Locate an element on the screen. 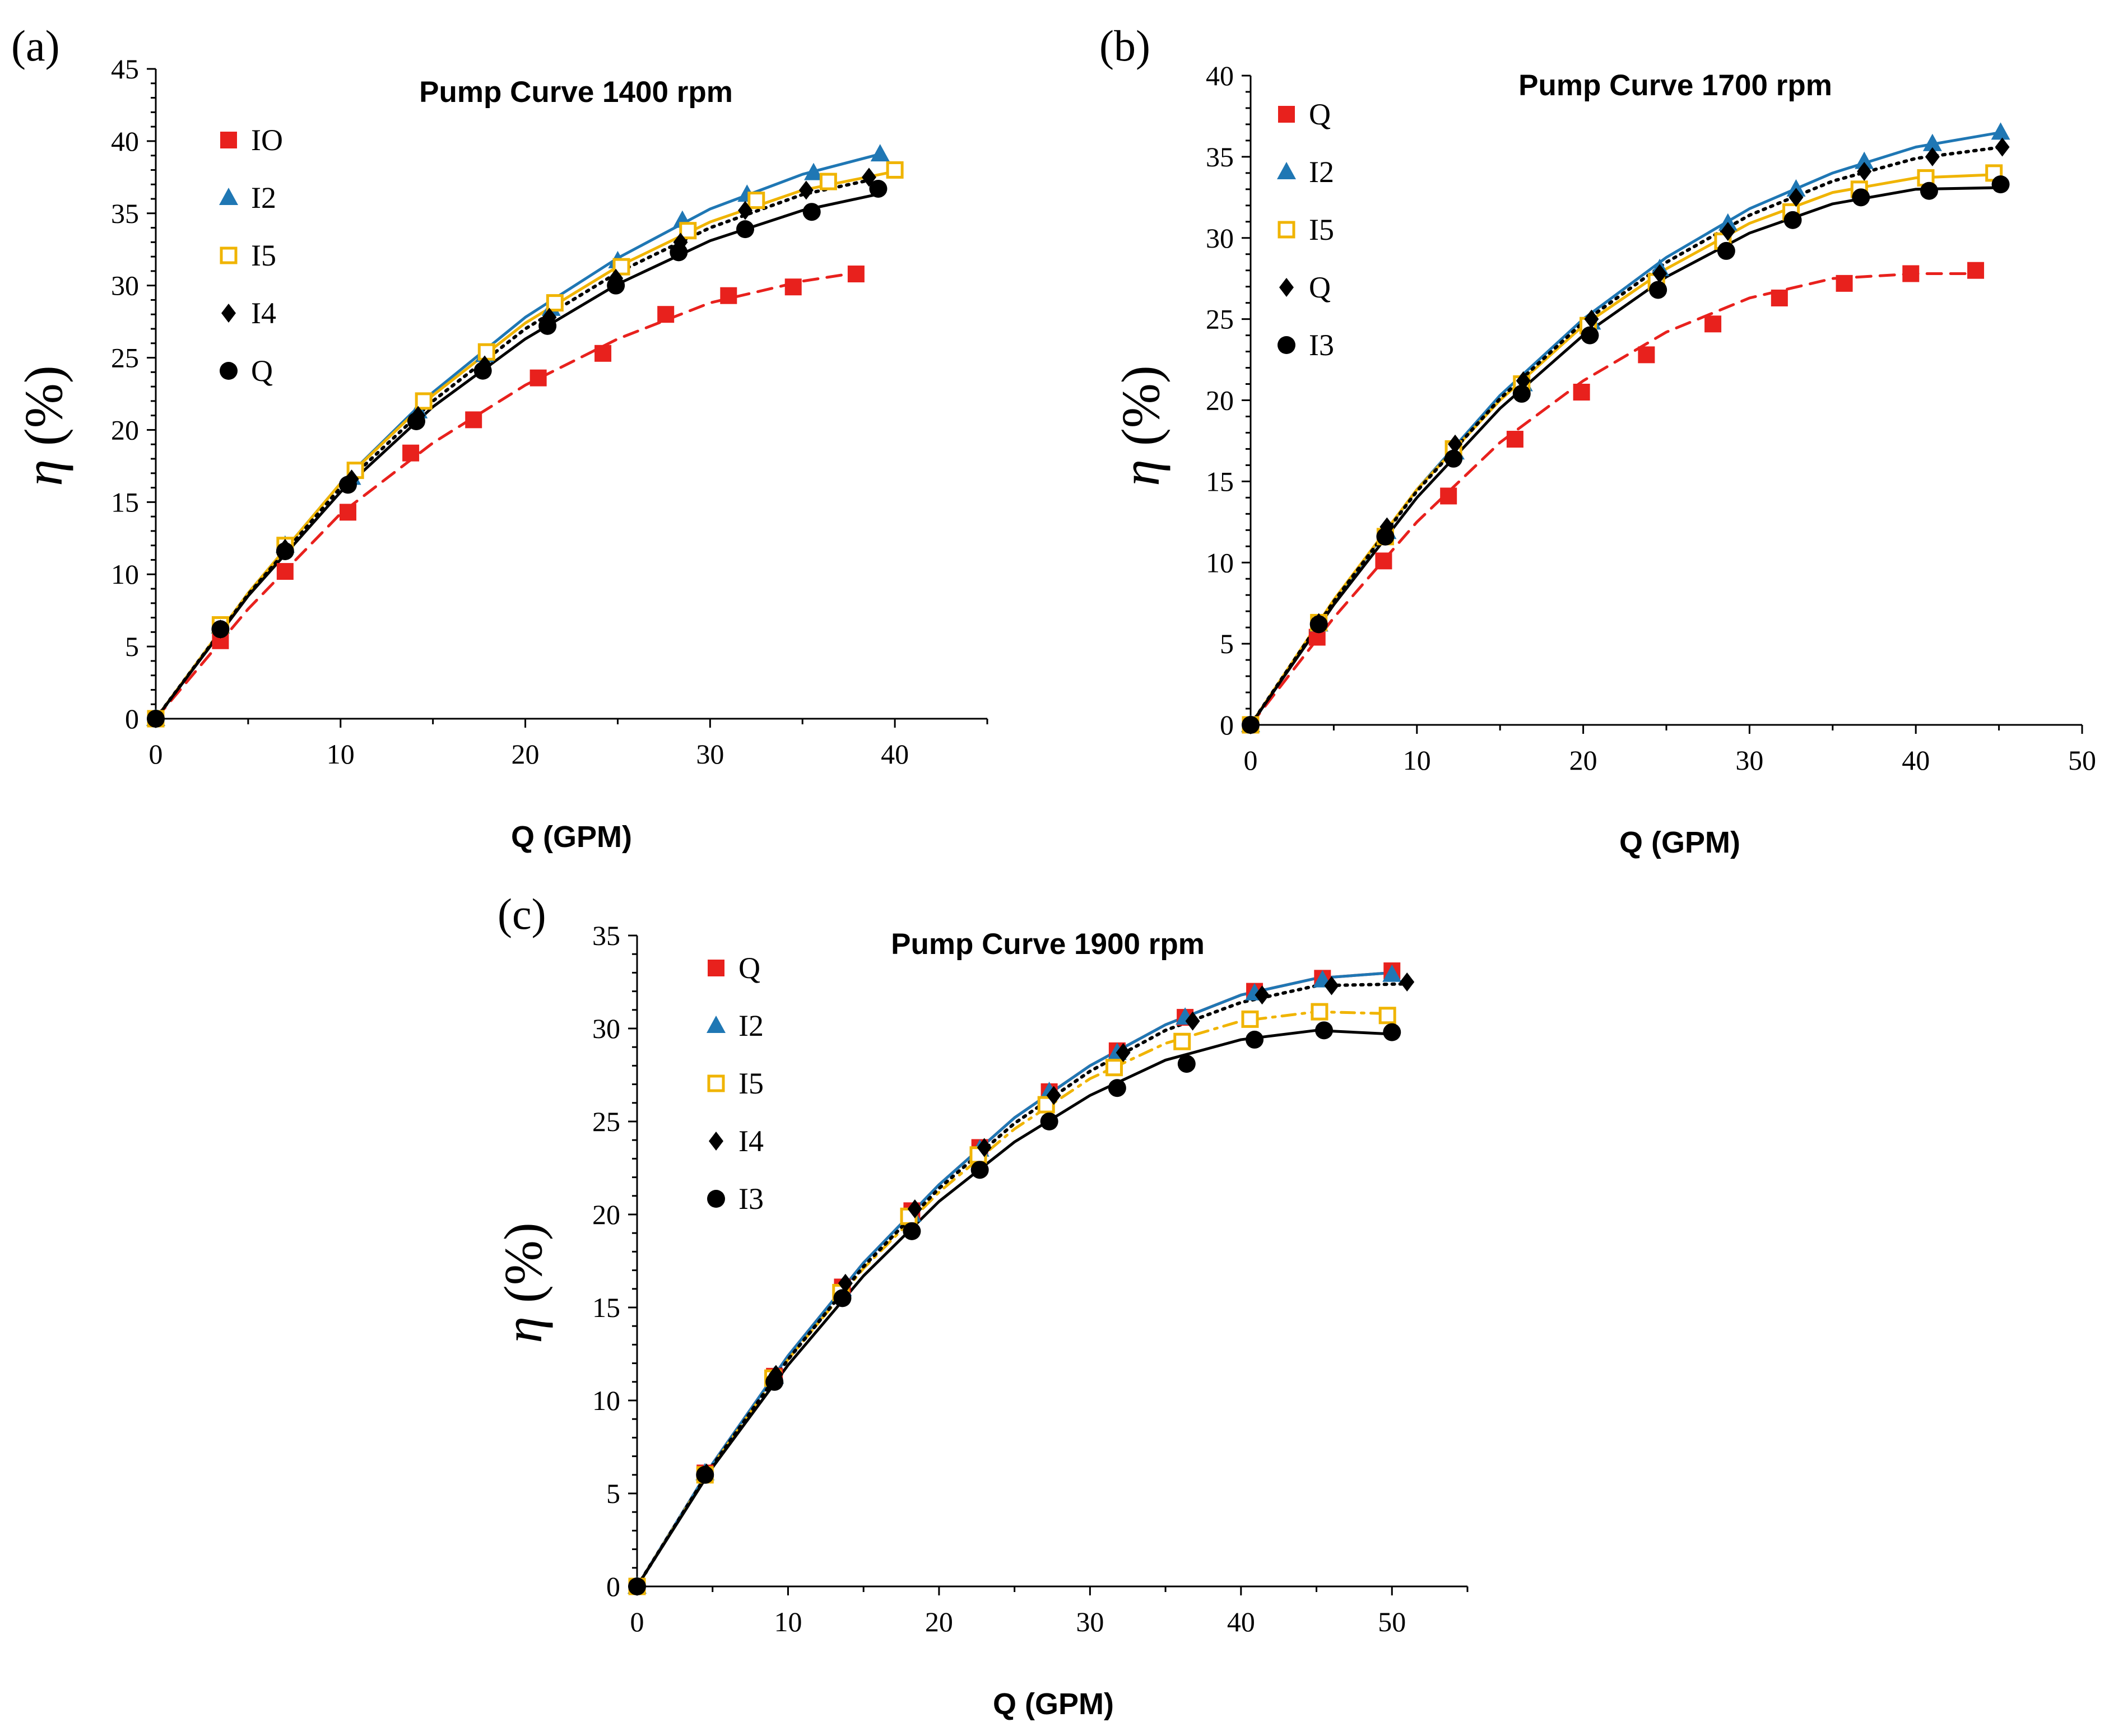 The image size is (2109, 1736). x-tick-label: 50 is located at coordinates (1392, 1621).